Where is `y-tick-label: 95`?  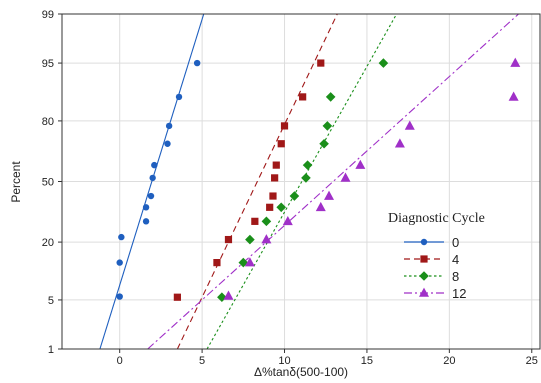 y-tick-label: 95 is located at coordinates (48, 64).